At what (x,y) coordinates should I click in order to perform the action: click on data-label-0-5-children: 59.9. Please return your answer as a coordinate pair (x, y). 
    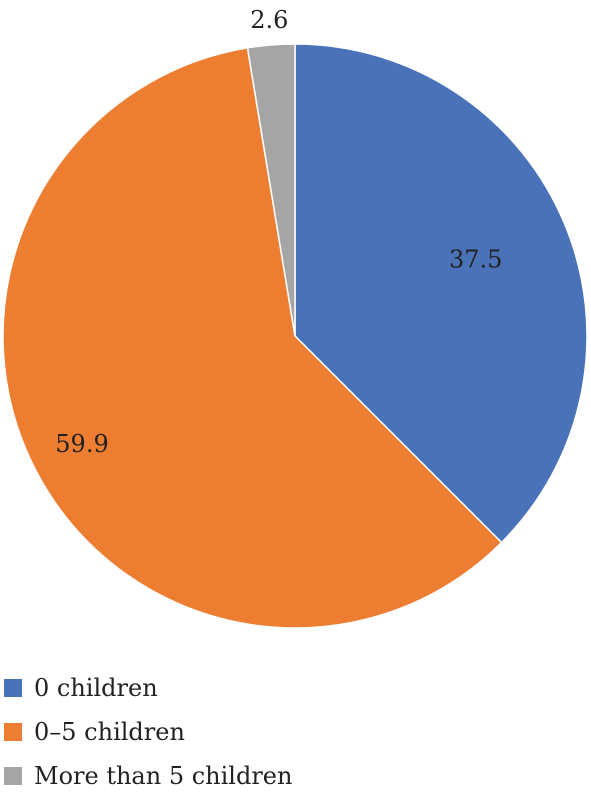
    Looking at the image, I should click on (81, 444).